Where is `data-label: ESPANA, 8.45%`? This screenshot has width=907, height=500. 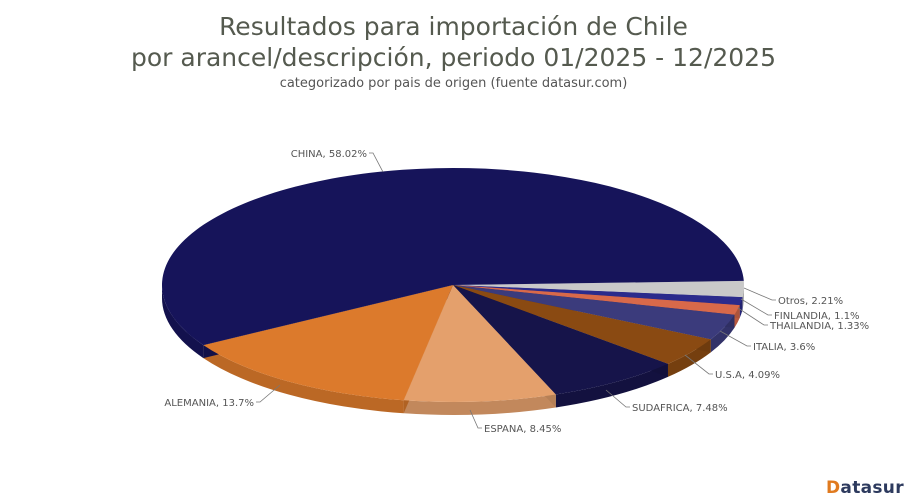 data-label: ESPANA, 8.45% is located at coordinates (522, 429).